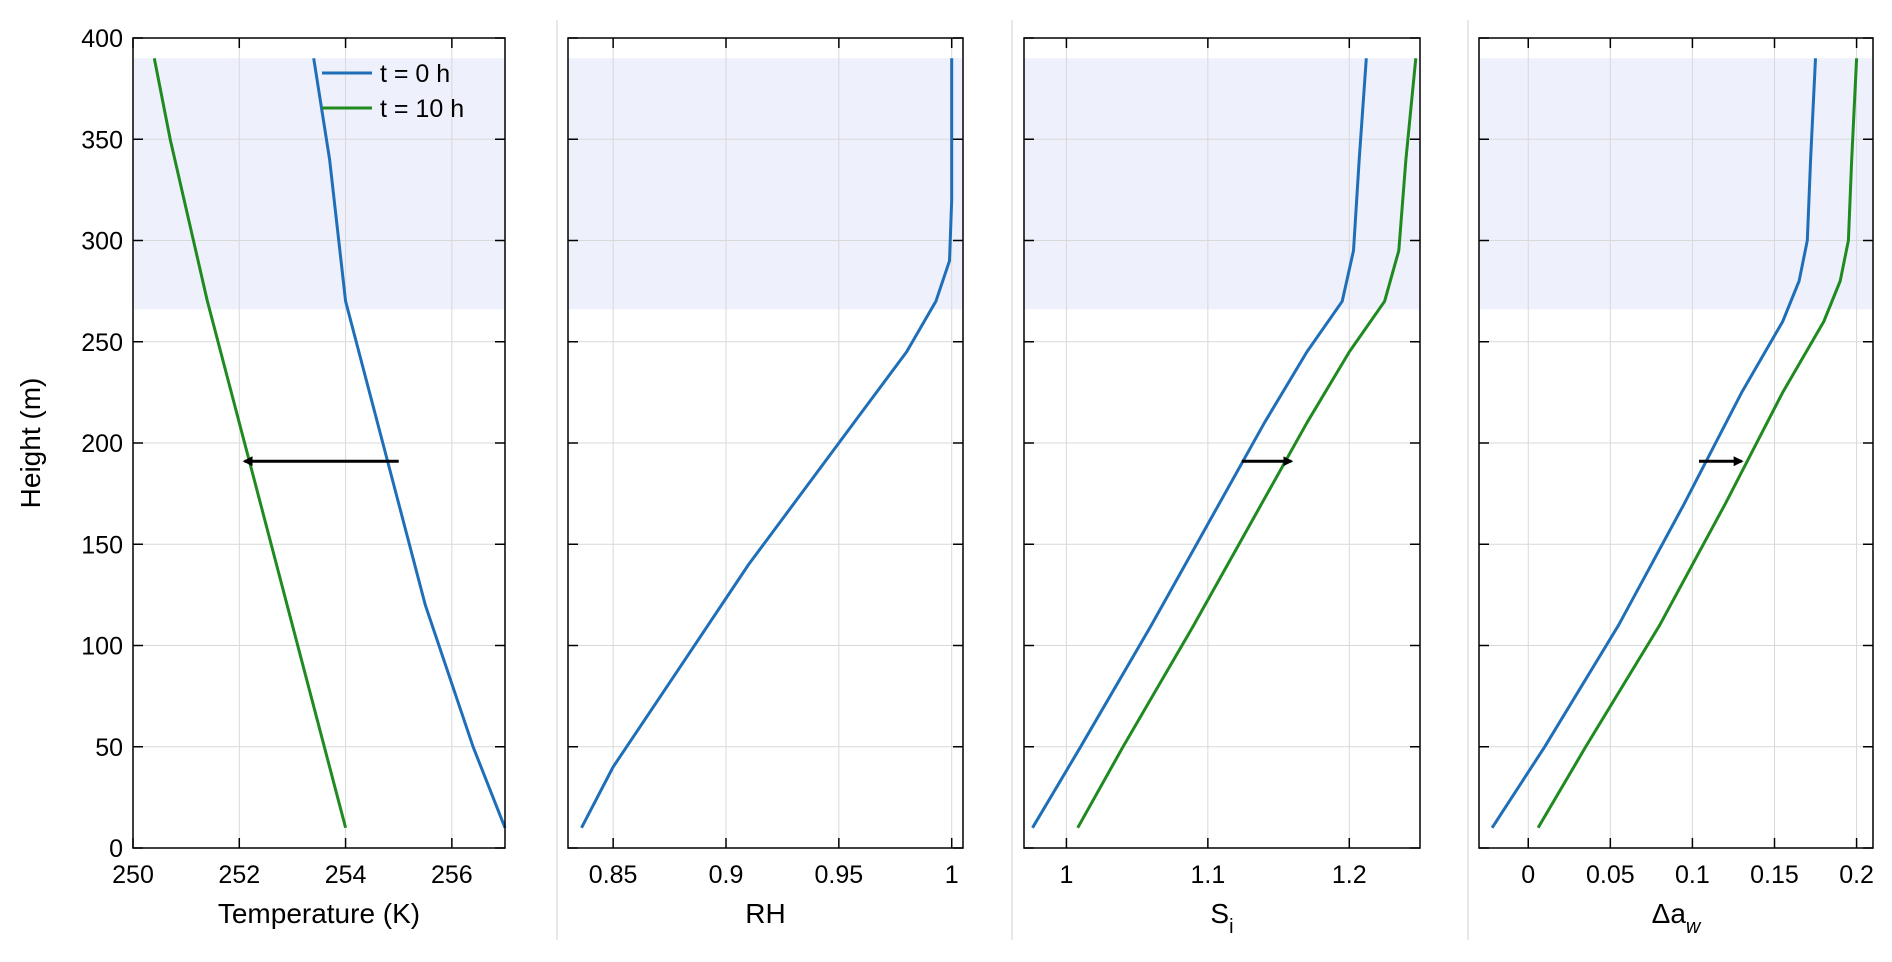 The width and height of the screenshot is (1892, 962). Describe the element at coordinates (102, 647) in the screenshot. I see `y-tick-label: 100` at that location.